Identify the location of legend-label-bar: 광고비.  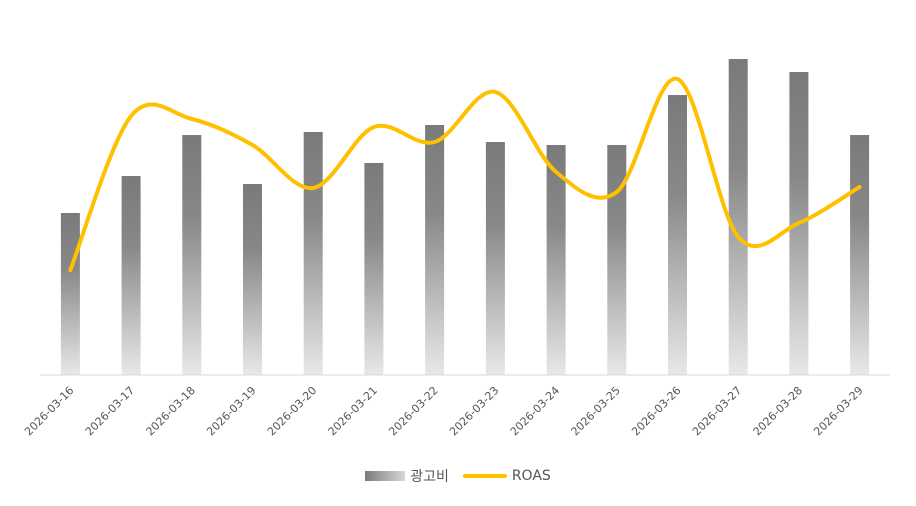
(429, 477).